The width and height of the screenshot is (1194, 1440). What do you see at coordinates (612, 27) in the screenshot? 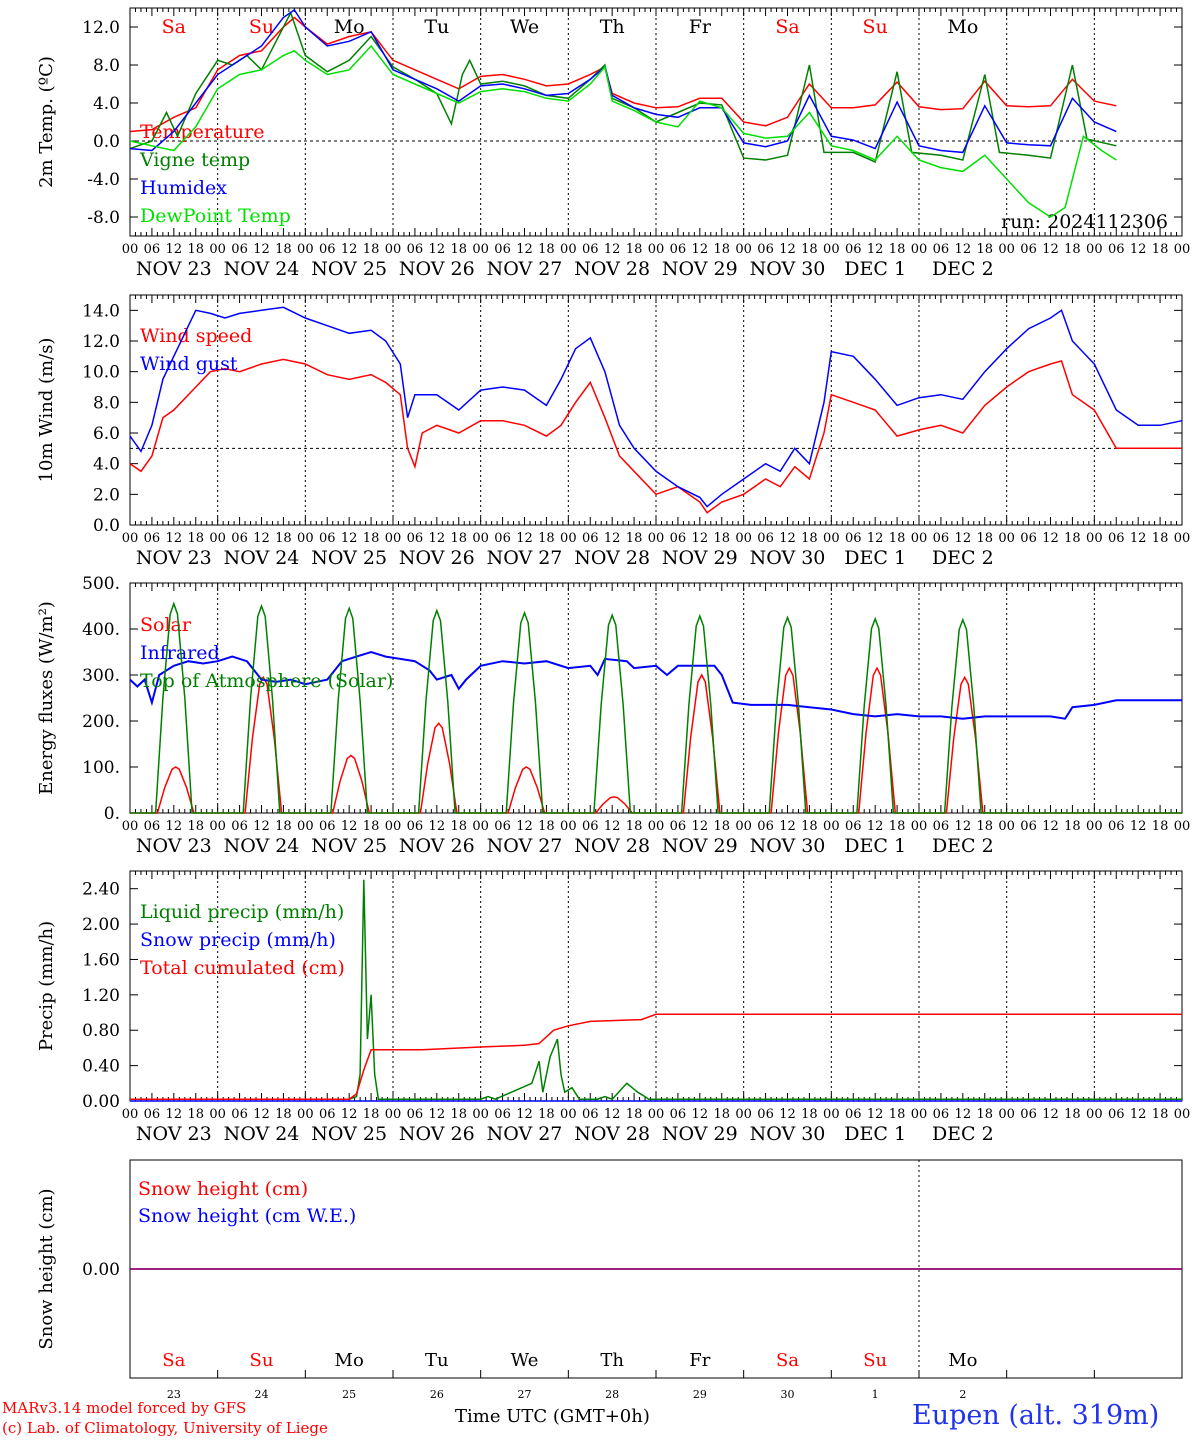
I see `weekday-label: Th` at bounding box center [612, 27].